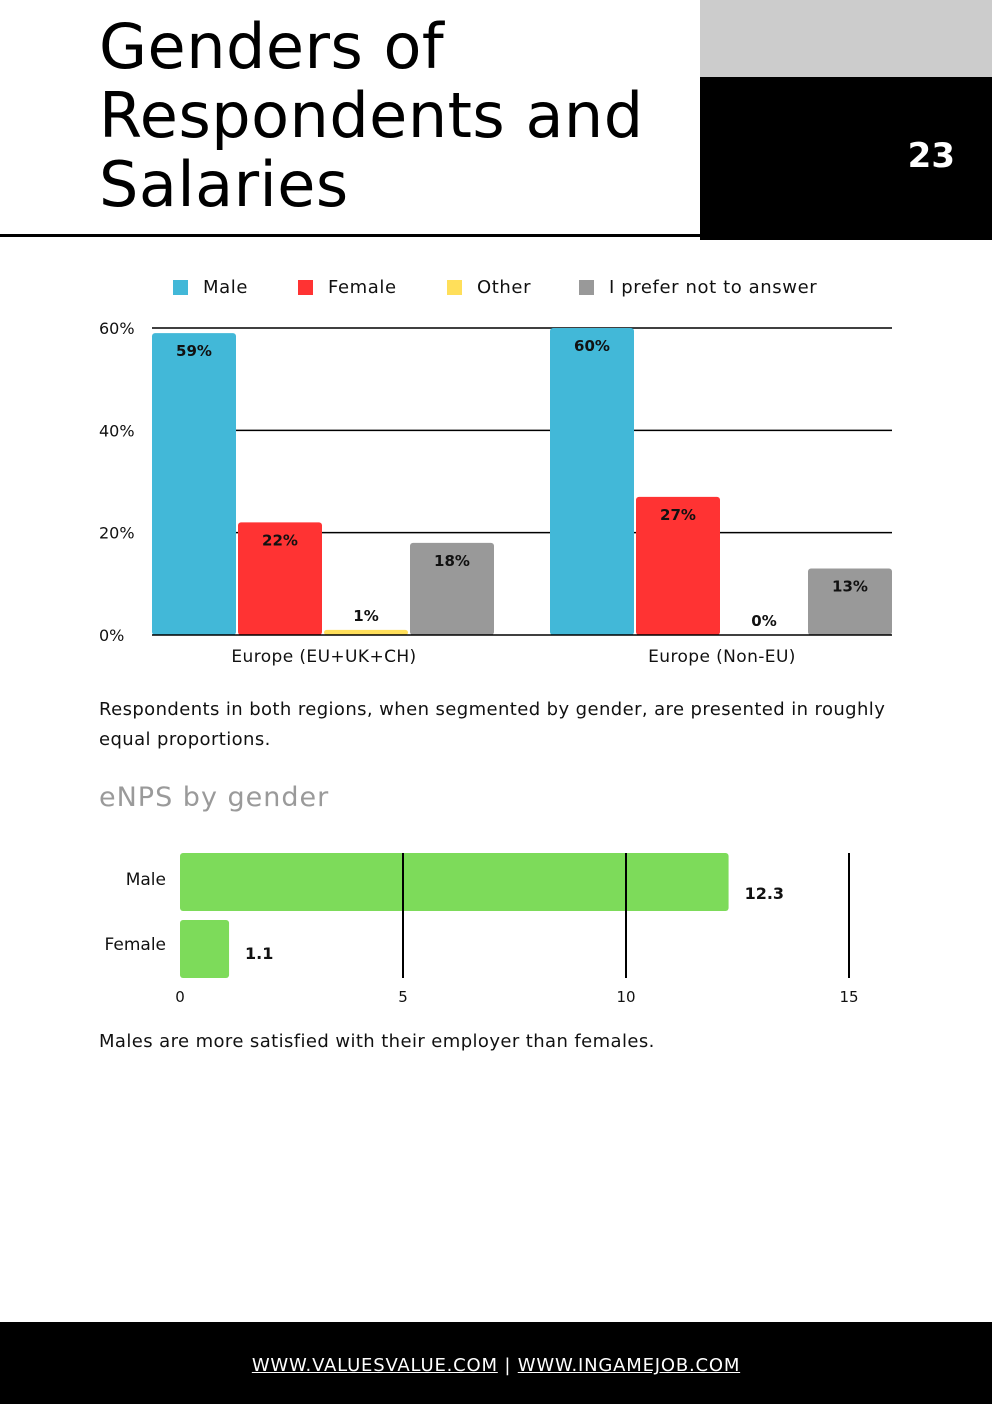 Image resolution: width=992 pixels, height=1404 pixels. I want to click on x-category-label: Europe (Non-EU), so click(722, 657).